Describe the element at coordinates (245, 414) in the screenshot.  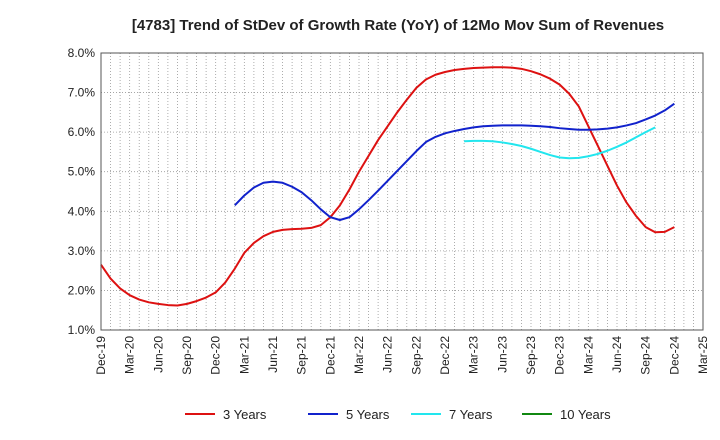
I see `legend-label: 3 Years` at that location.